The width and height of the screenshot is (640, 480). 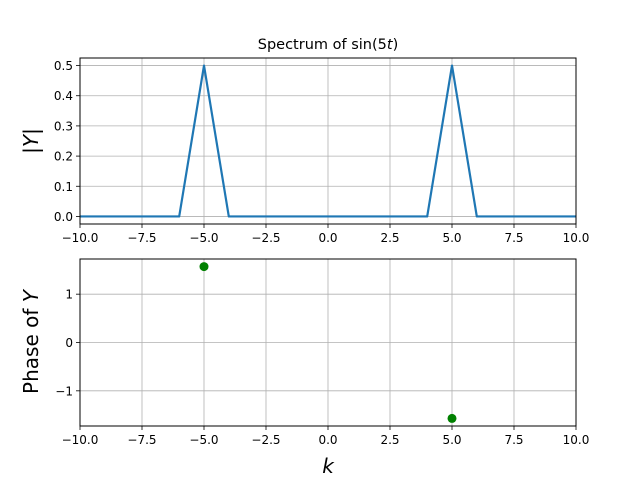 I want to click on y-tick-label: 0.5, so click(x=63, y=66).